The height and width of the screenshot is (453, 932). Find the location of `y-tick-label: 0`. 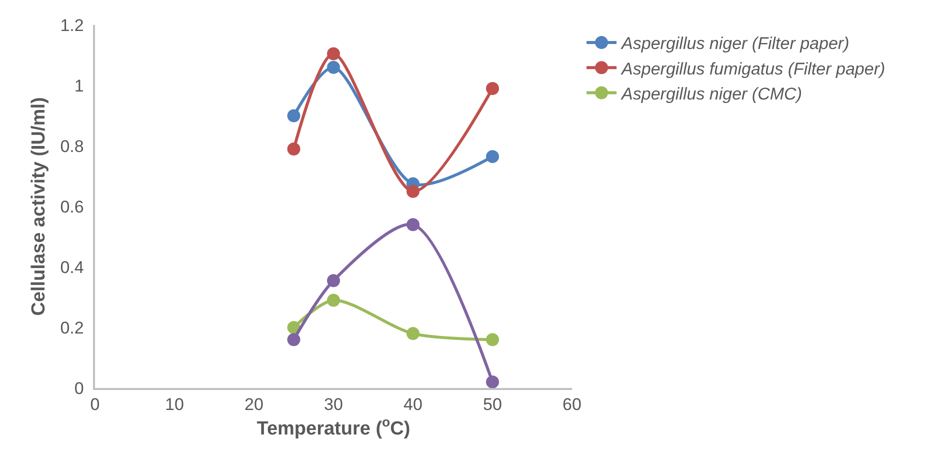

y-tick-label: 0 is located at coordinates (79, 388).